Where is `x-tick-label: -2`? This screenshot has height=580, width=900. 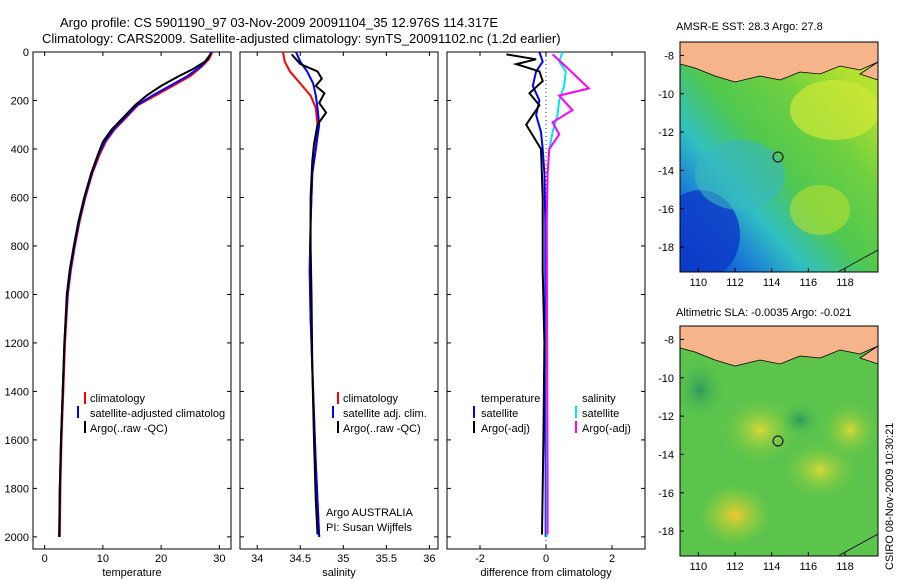
x-tick-label: -2 is located at coordinates (480, 559).